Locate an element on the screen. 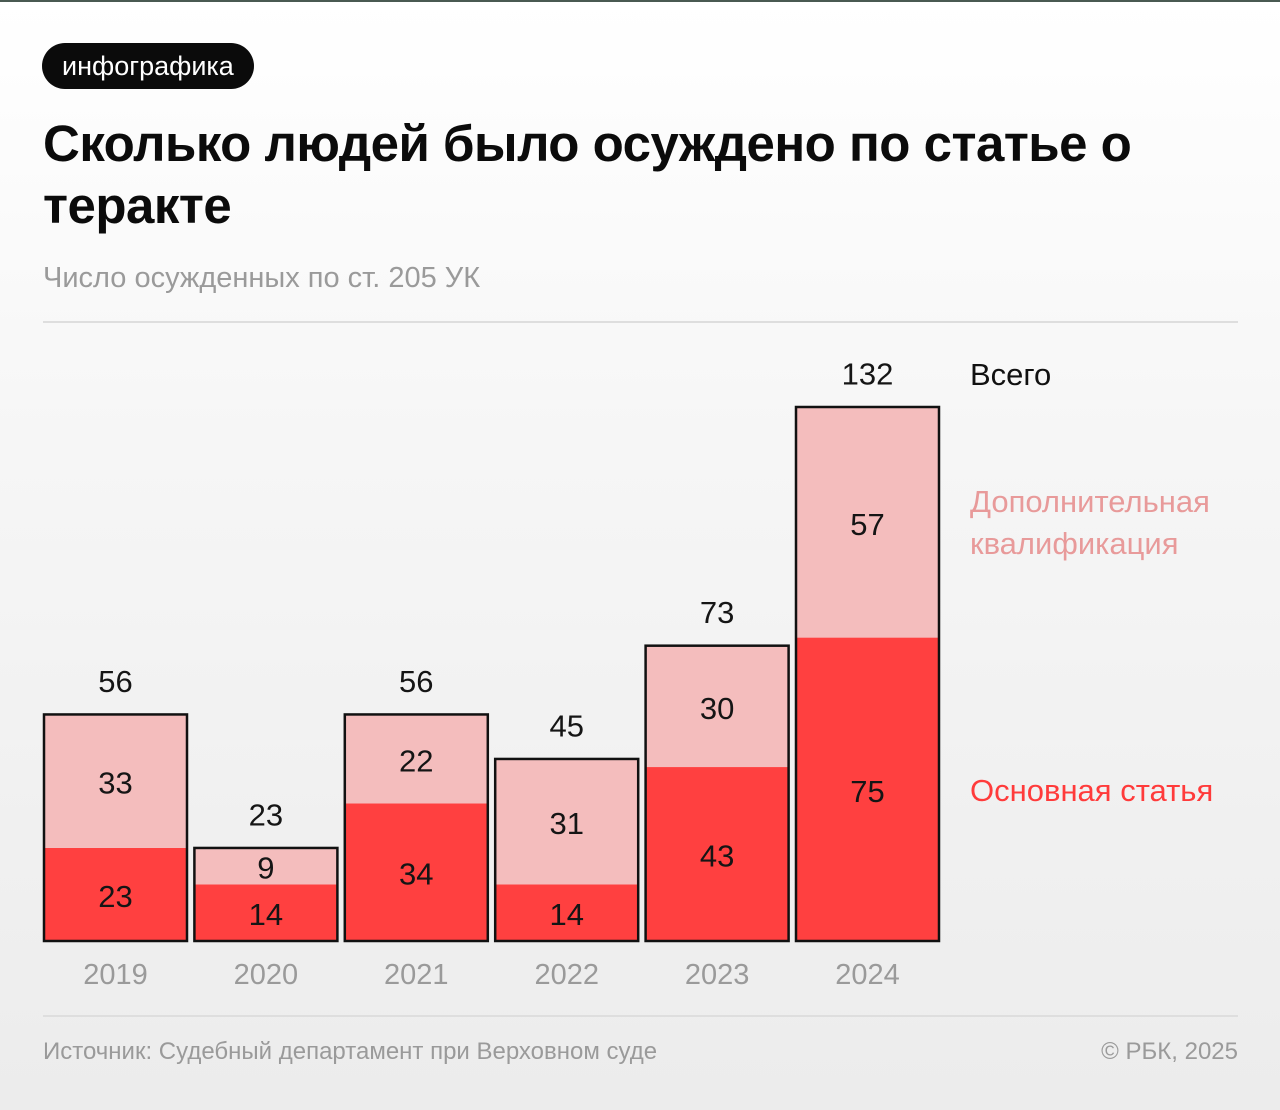 The height and width of the screenshot is (1110, 1280). x-tick-label-2023: 2023 is located at coordinates (717, 975).